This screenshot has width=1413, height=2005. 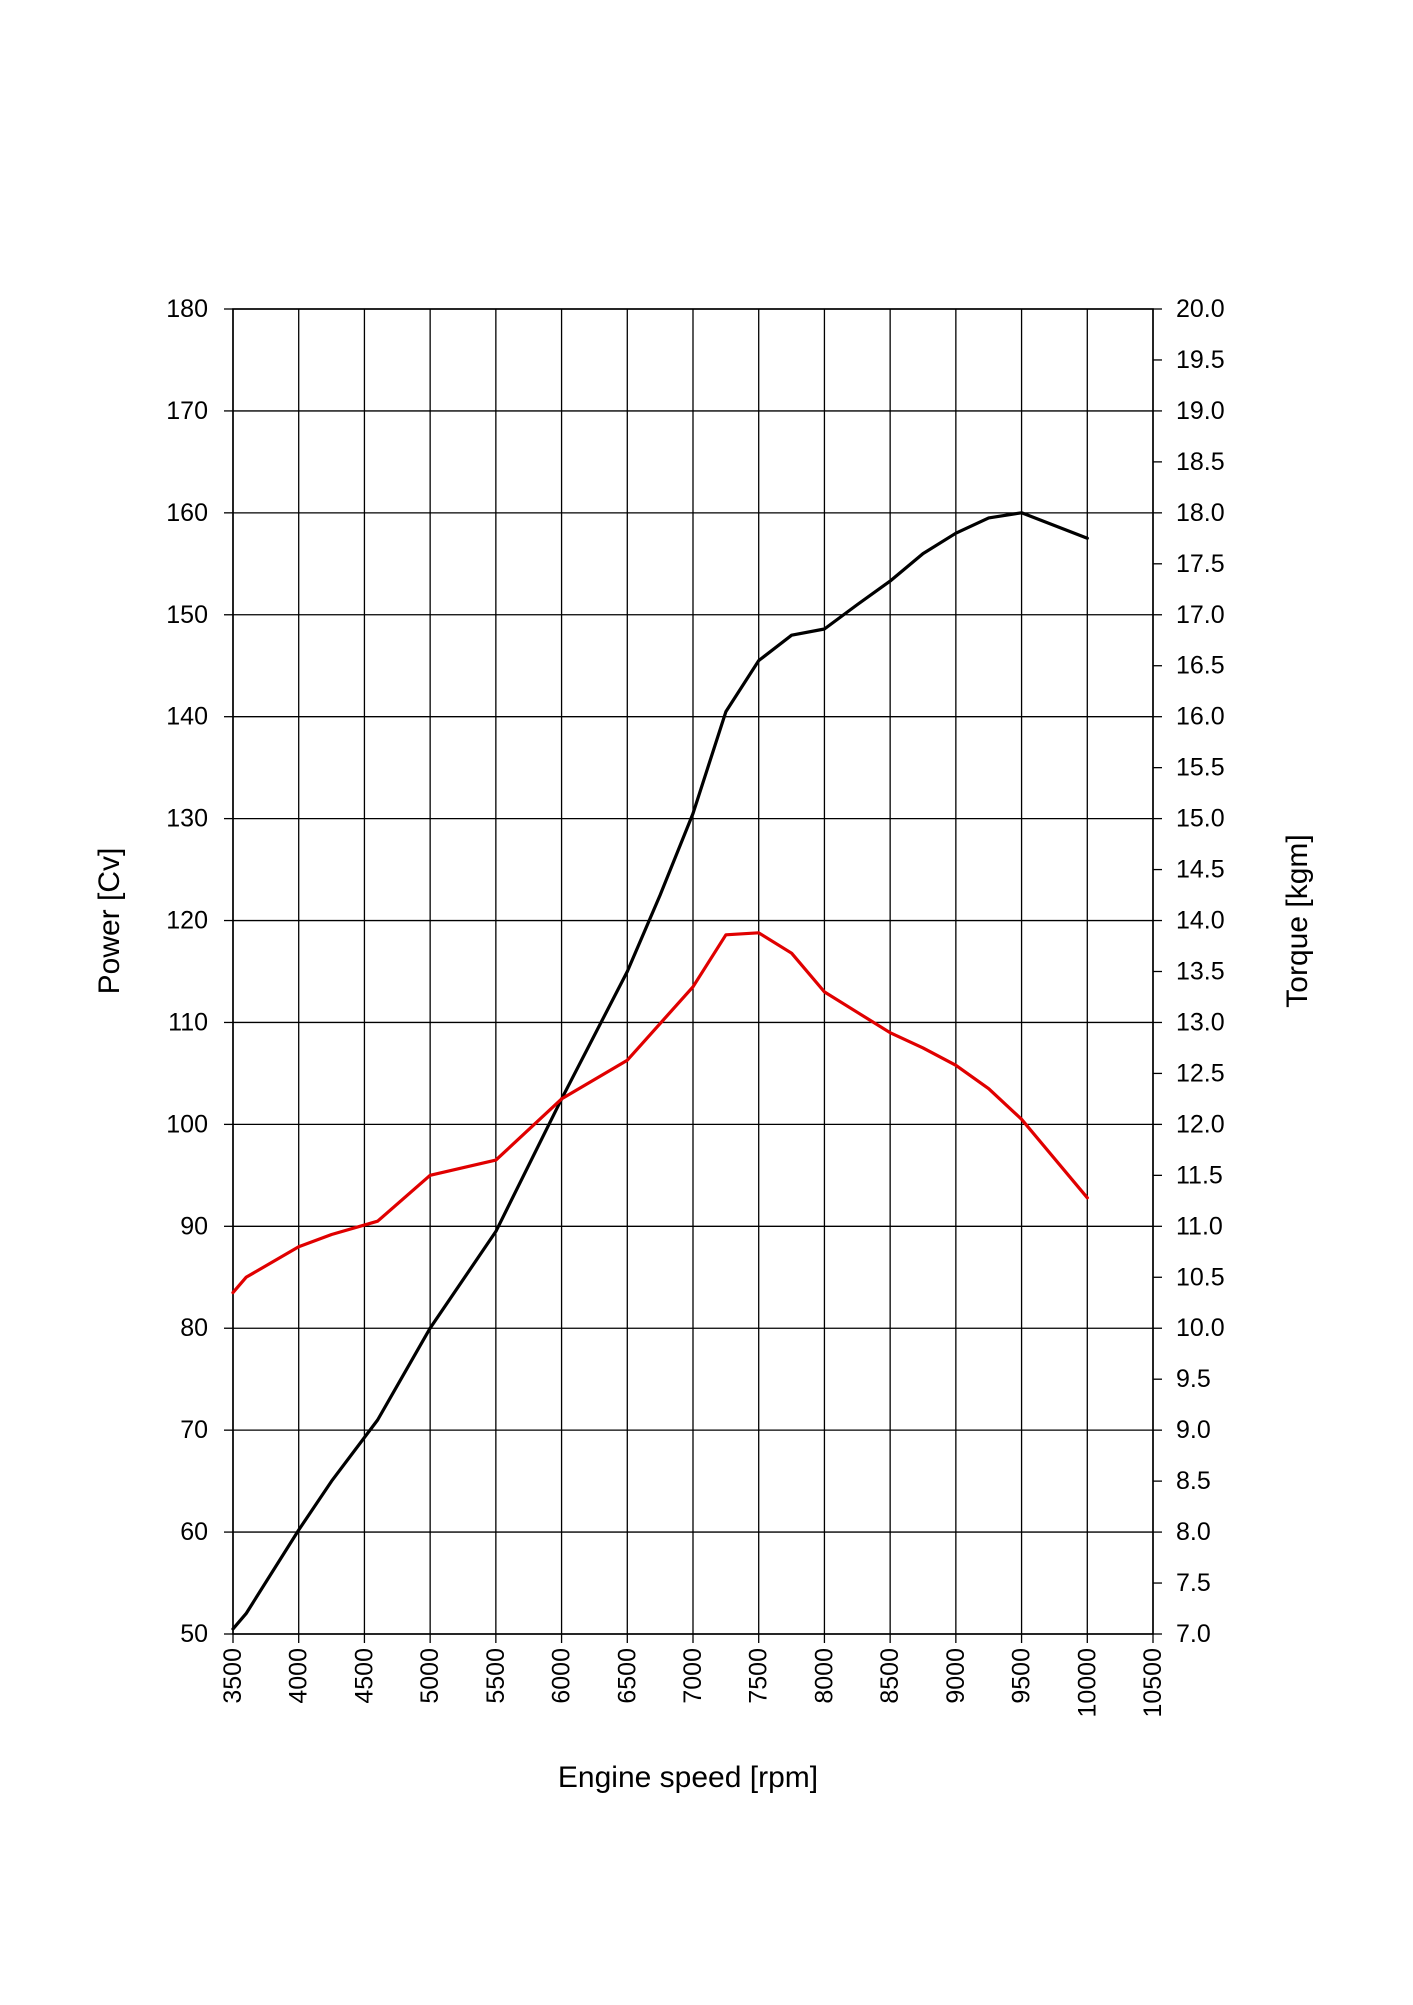 What do you see at coordinates (1200, 360) in the screenshot?
I see `y2-tick-label: 19.5` at bounding box center [1200, 360].